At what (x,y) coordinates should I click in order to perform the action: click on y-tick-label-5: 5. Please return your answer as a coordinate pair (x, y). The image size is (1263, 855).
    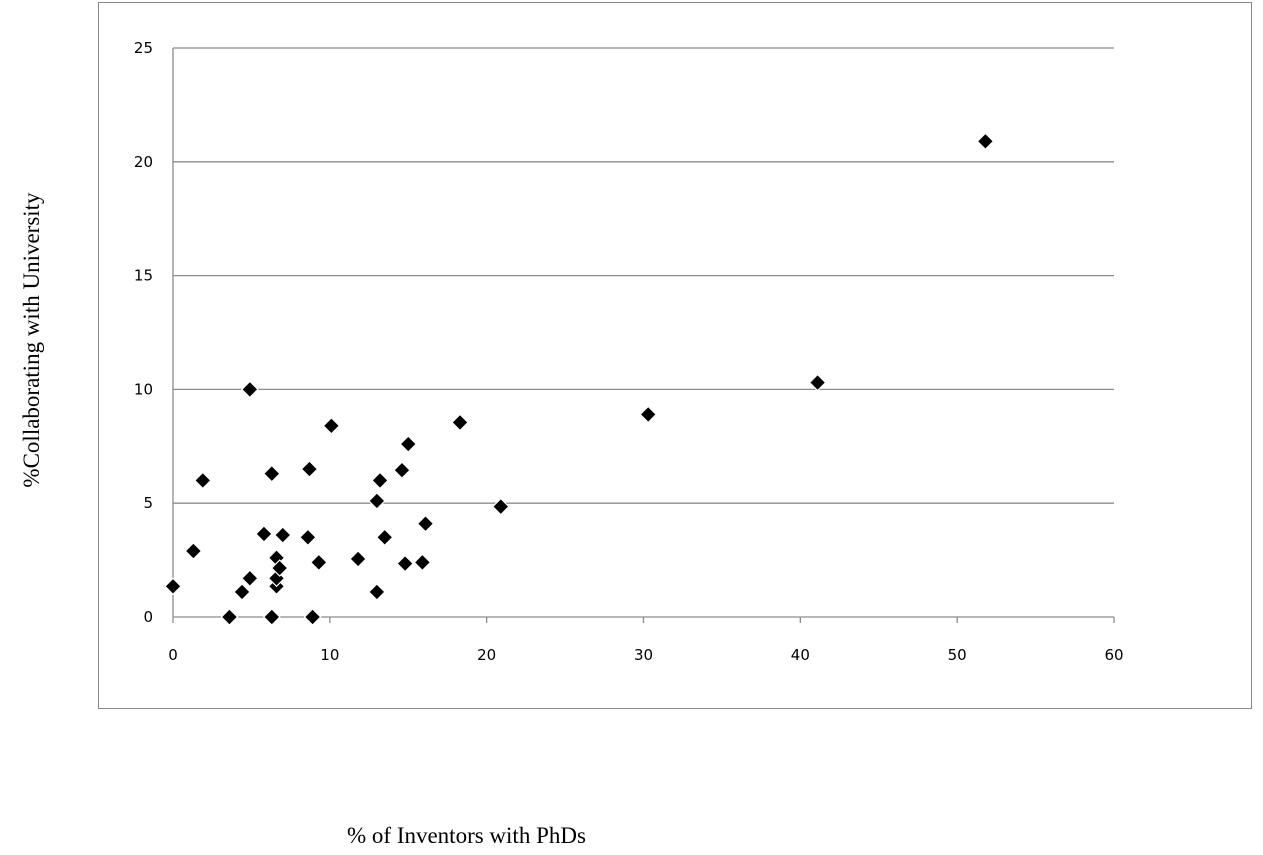
    Looking at the image, I should click on (148, 503).